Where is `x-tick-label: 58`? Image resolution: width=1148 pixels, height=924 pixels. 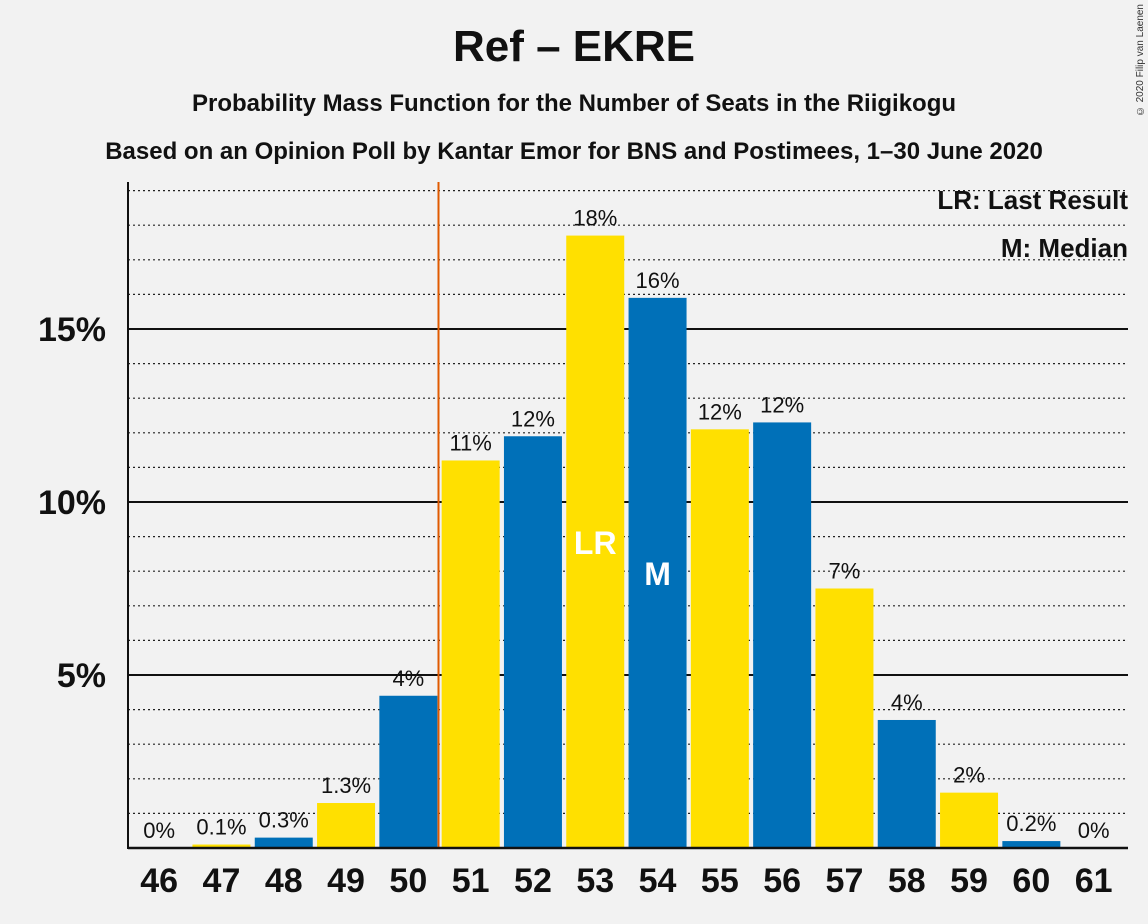 x-tick-label: 58 is located at coordinates (907, 881).